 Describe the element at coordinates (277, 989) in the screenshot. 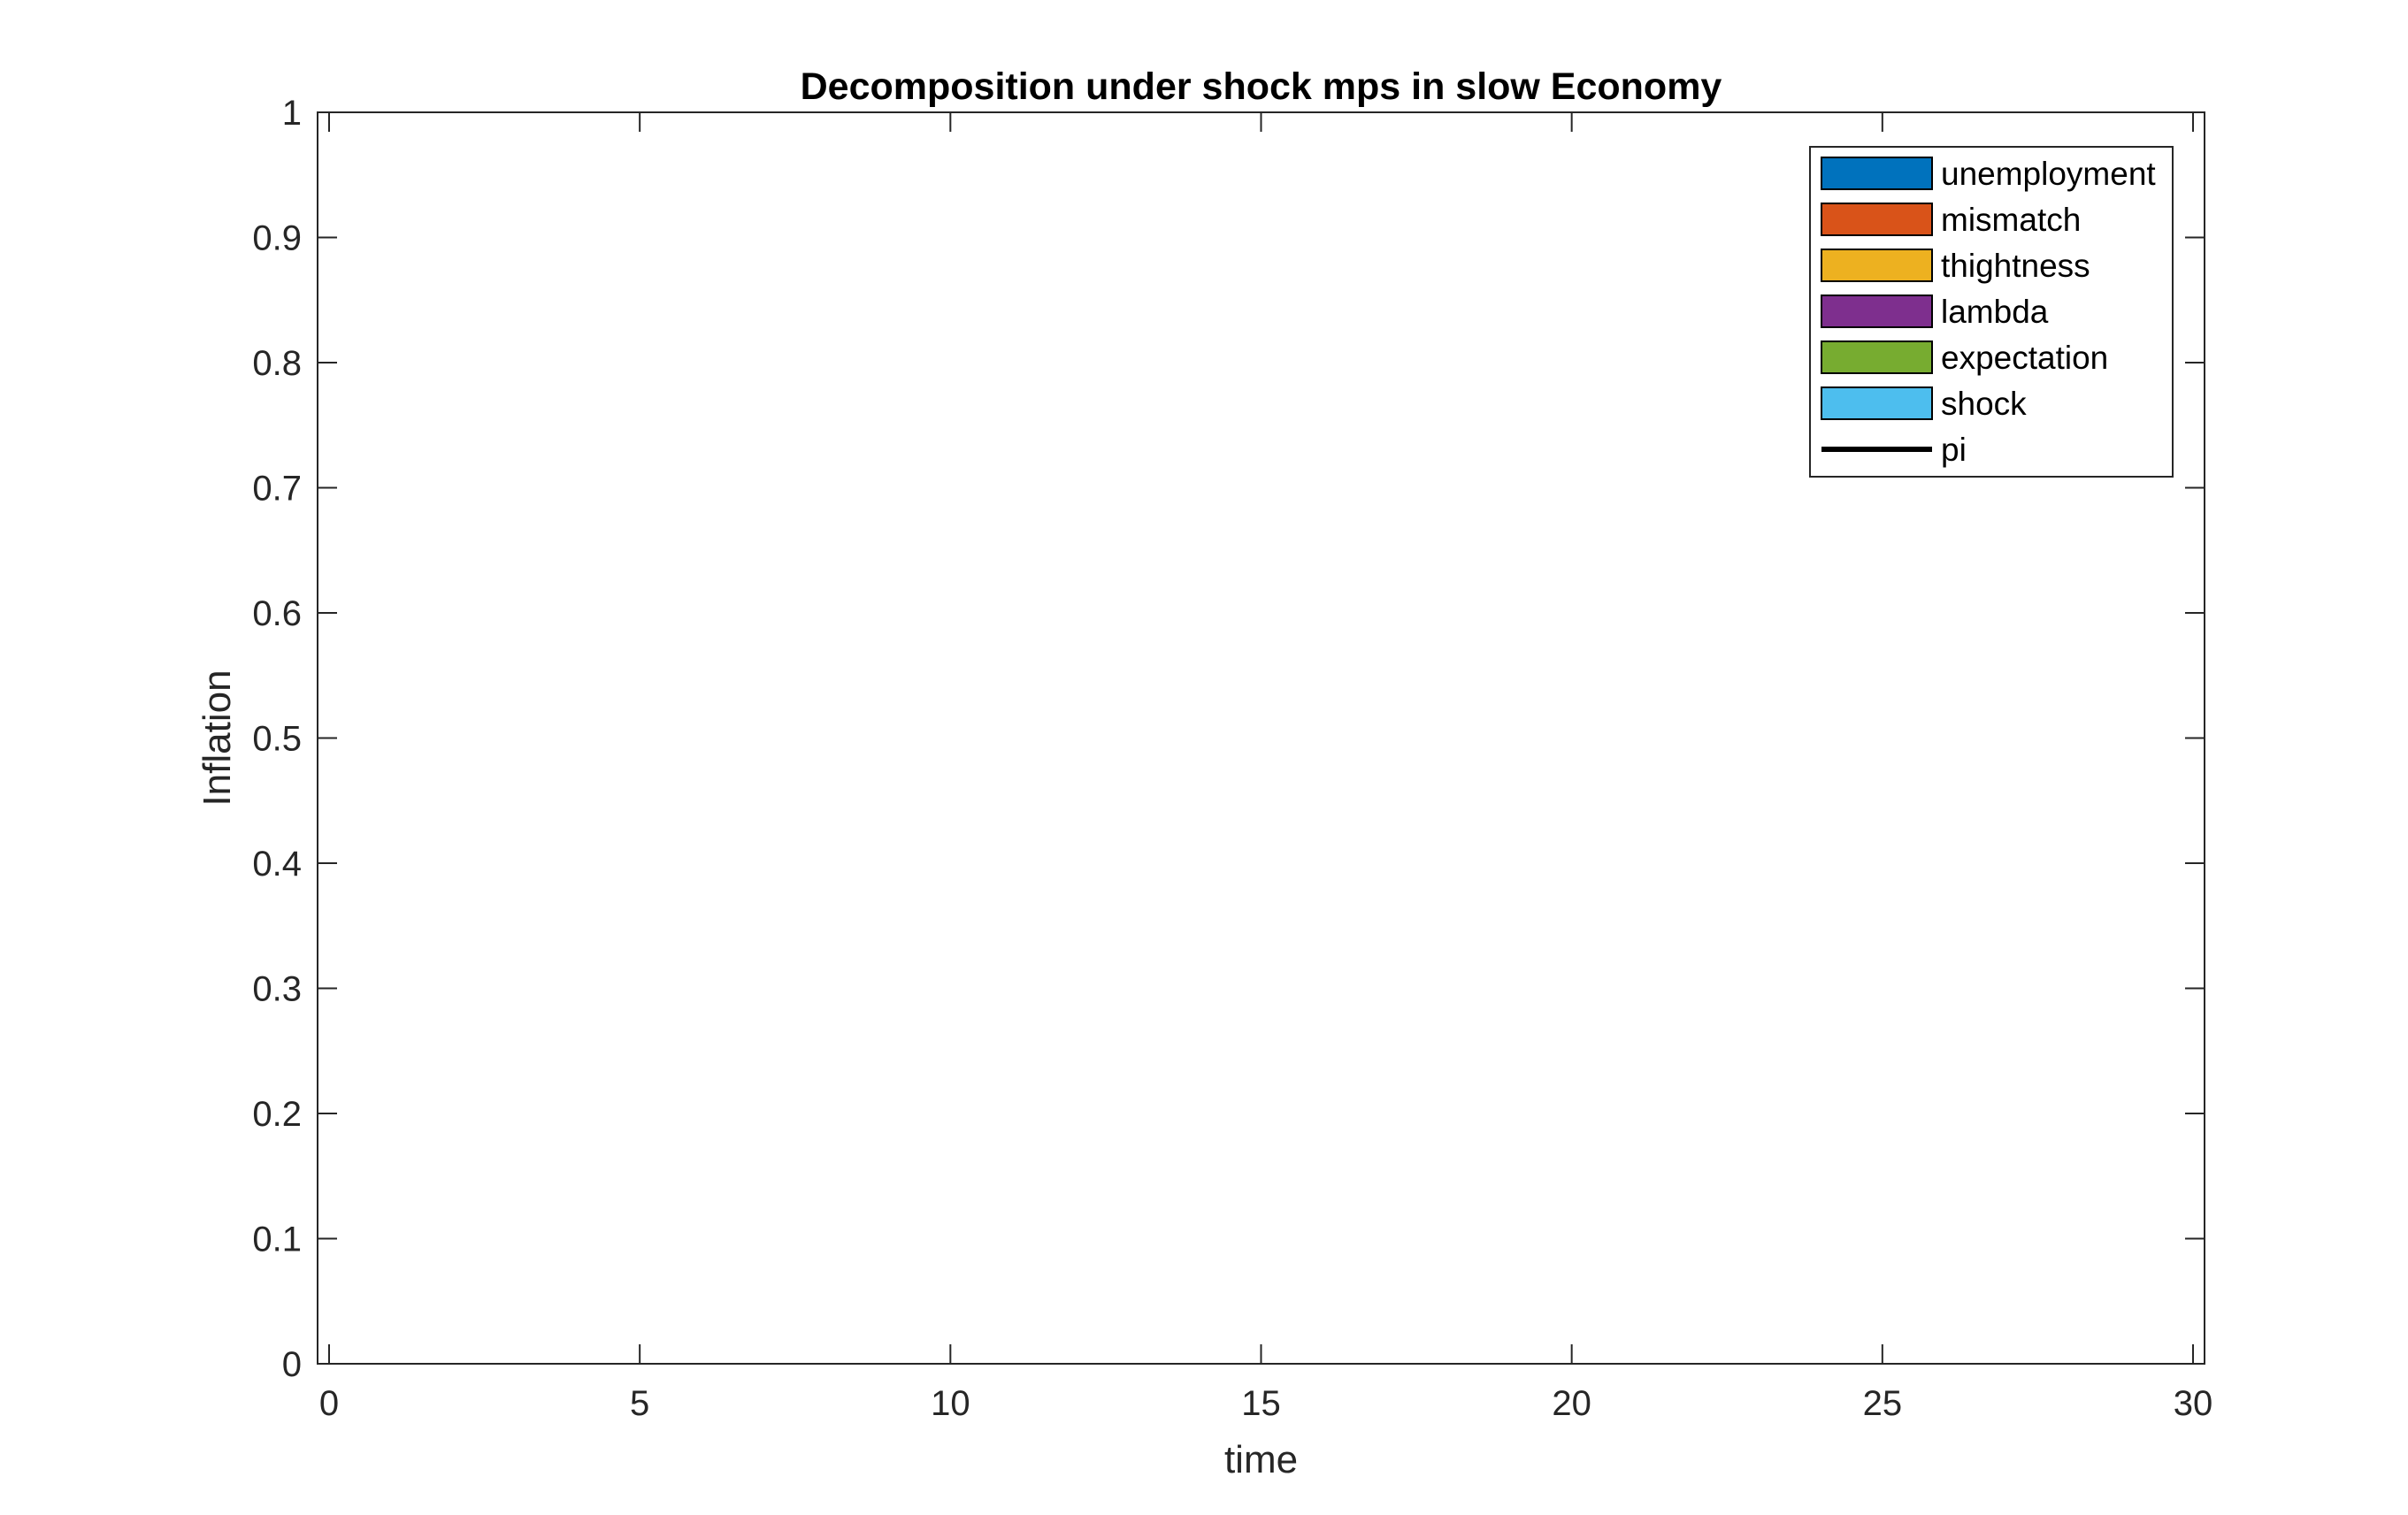

I see `y-tick-label: 0.3` at that location.